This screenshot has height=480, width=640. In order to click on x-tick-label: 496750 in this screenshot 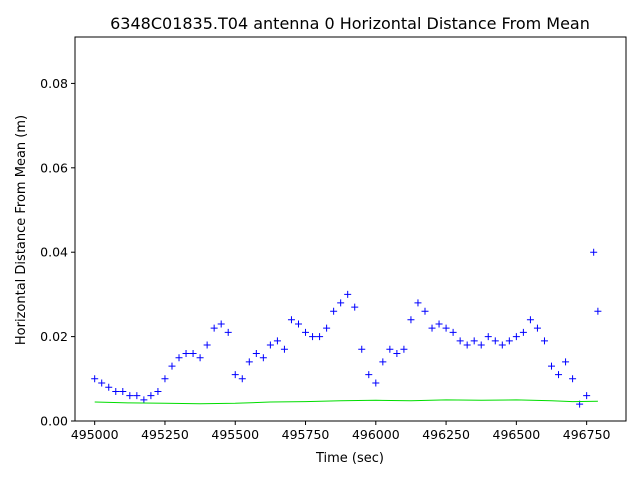, I will do `click(587, 434)`.